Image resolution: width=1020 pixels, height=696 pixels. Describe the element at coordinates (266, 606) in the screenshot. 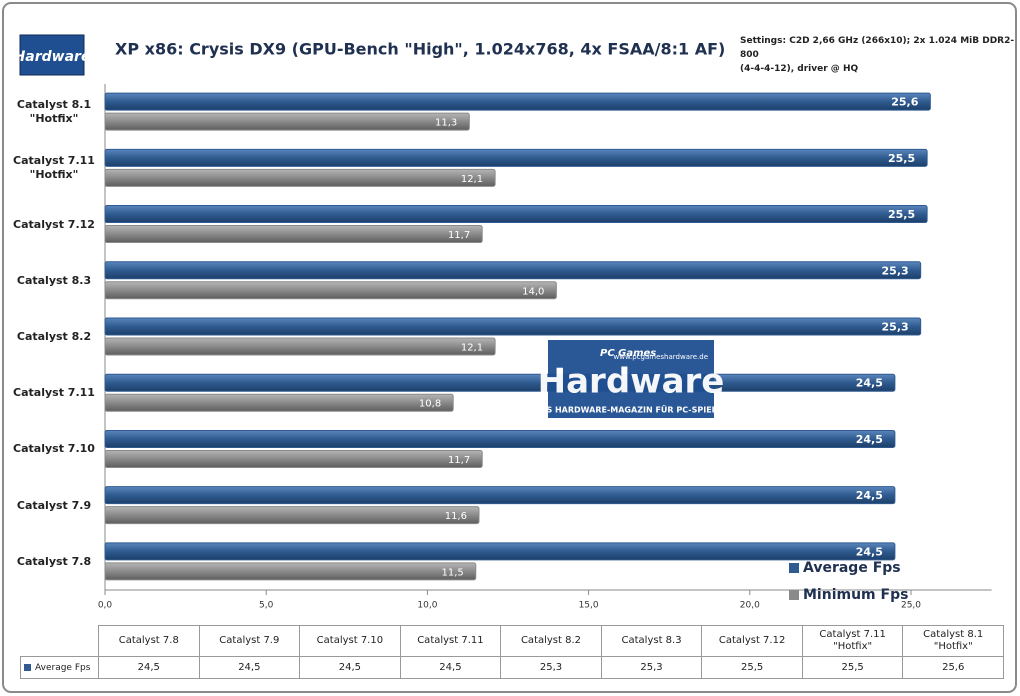

I see `x-tick-label: 5,0` at that location.